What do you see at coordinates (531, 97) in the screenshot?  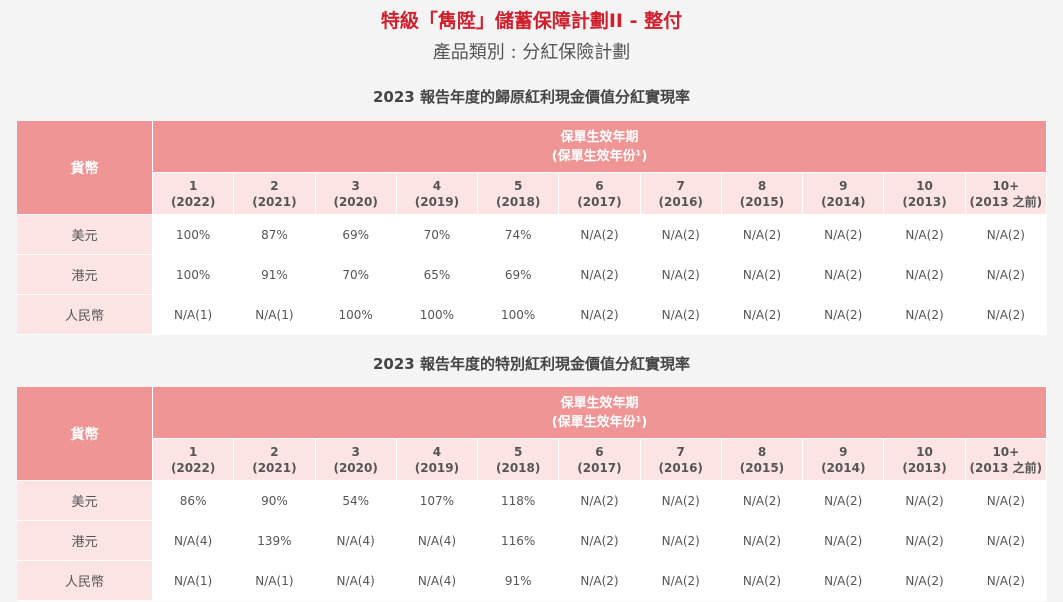 I see `table1-title: 2023 報告年度的歸原紅利現金價值分紅實現率` at bounding box center [531, 97].